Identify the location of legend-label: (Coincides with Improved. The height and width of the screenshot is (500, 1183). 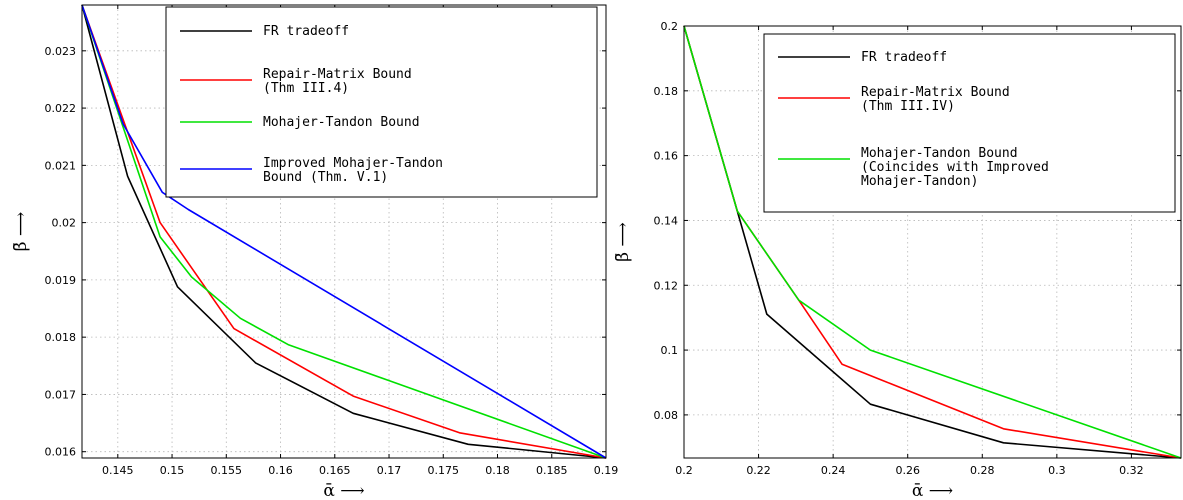
(955, 167).